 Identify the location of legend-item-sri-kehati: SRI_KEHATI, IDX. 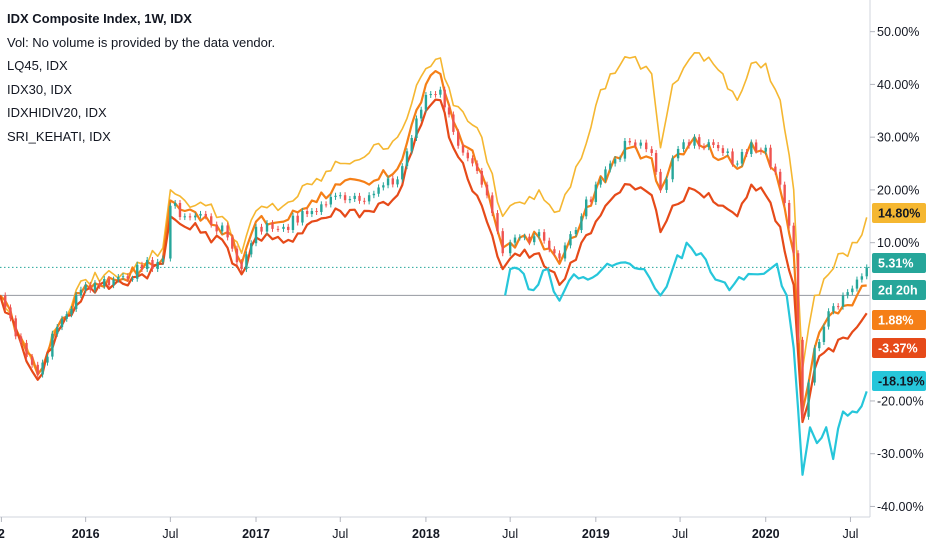
(59, 136).